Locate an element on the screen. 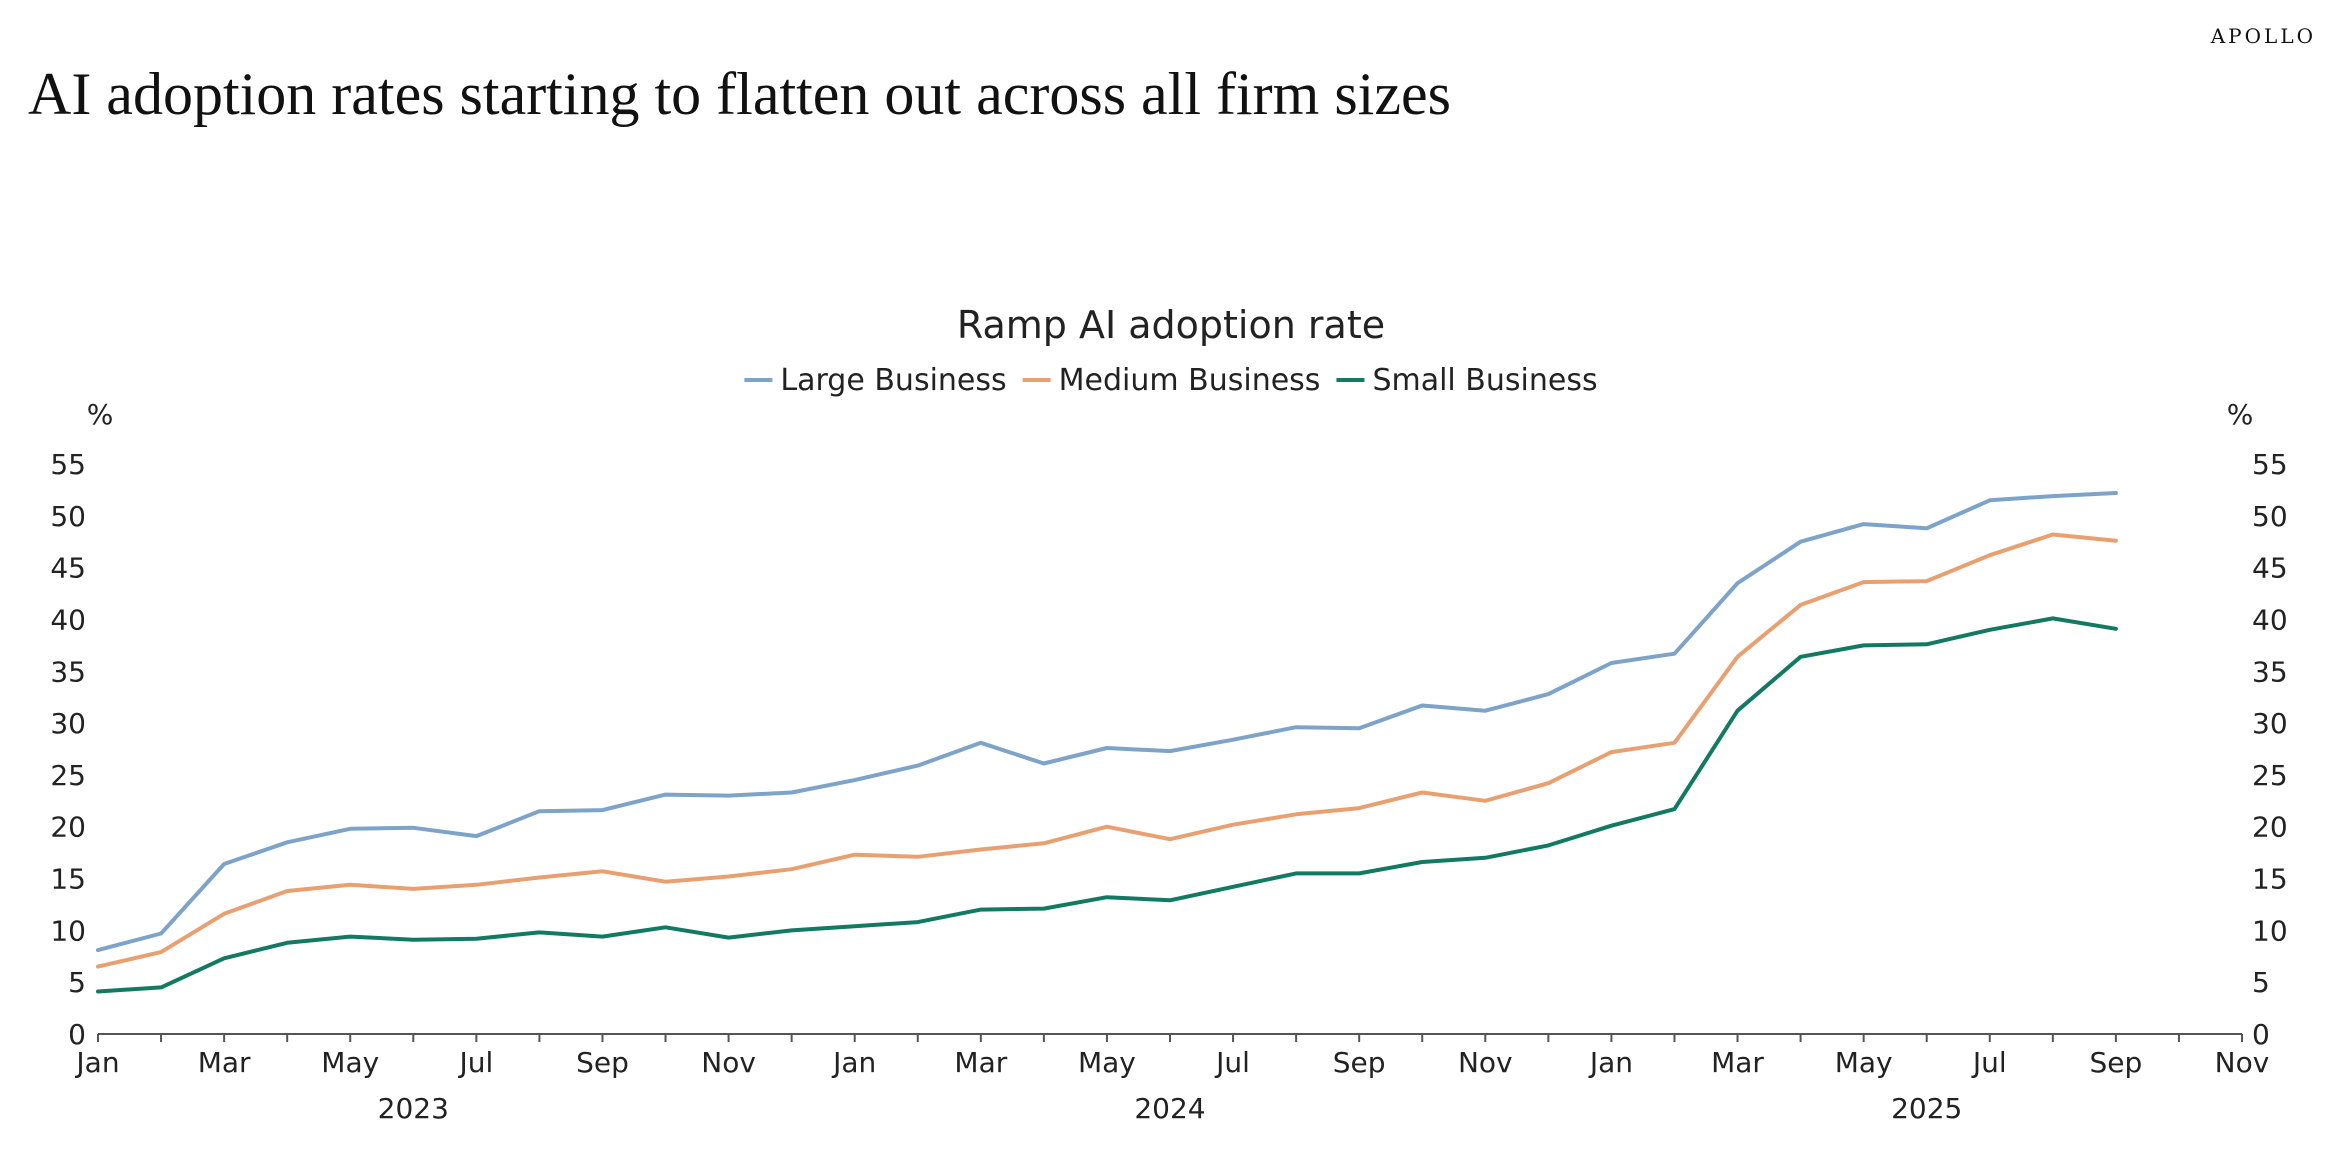  legend-label: Large Business is located at coordinates (893, 380).